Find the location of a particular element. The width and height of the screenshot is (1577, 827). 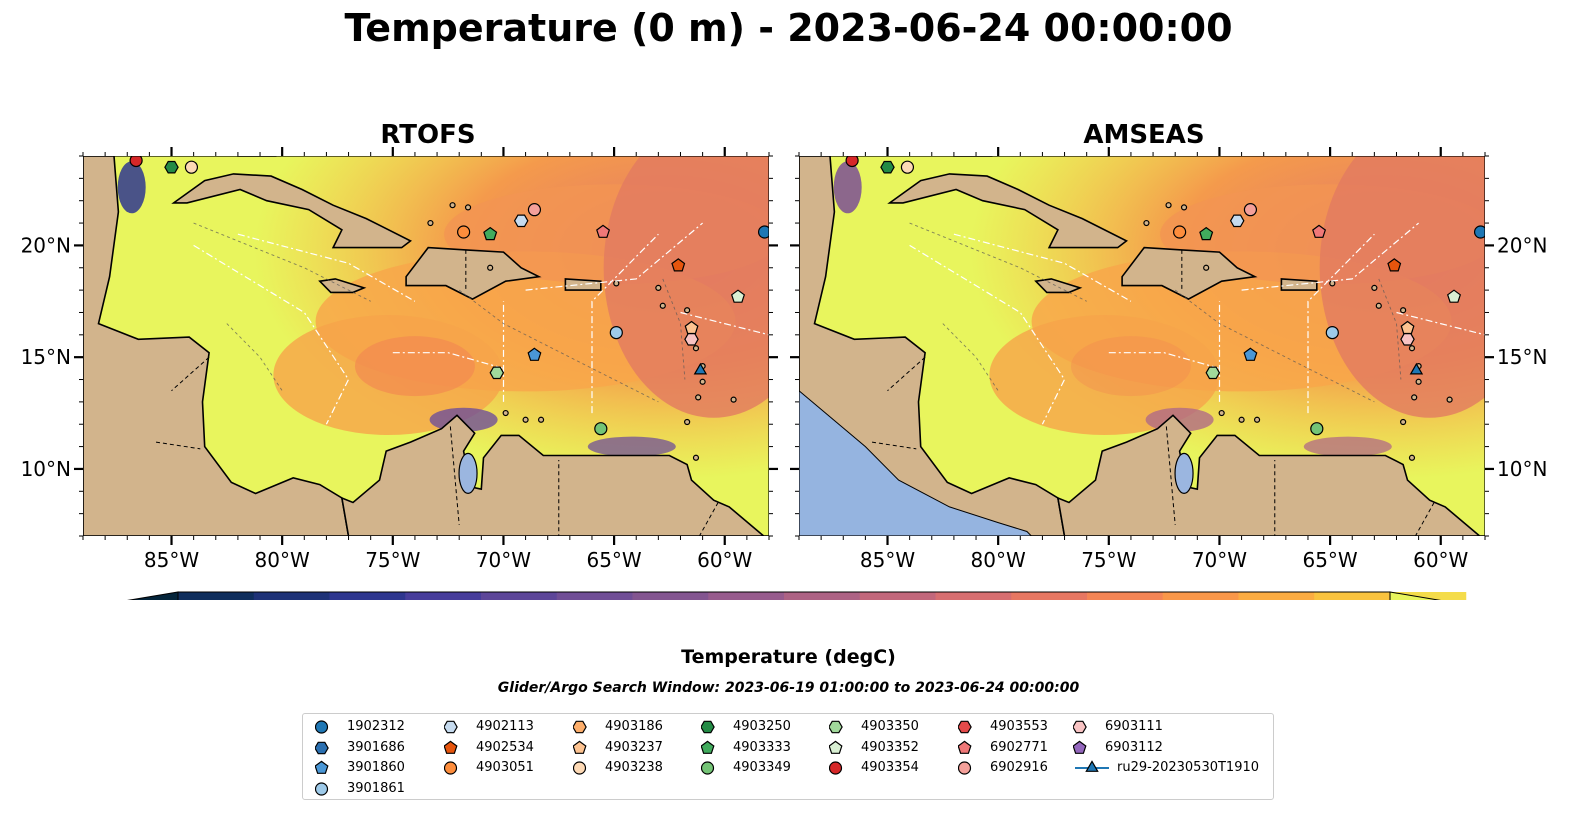

lat-tick-label: 15°N is located at coordinates (1522, 357).